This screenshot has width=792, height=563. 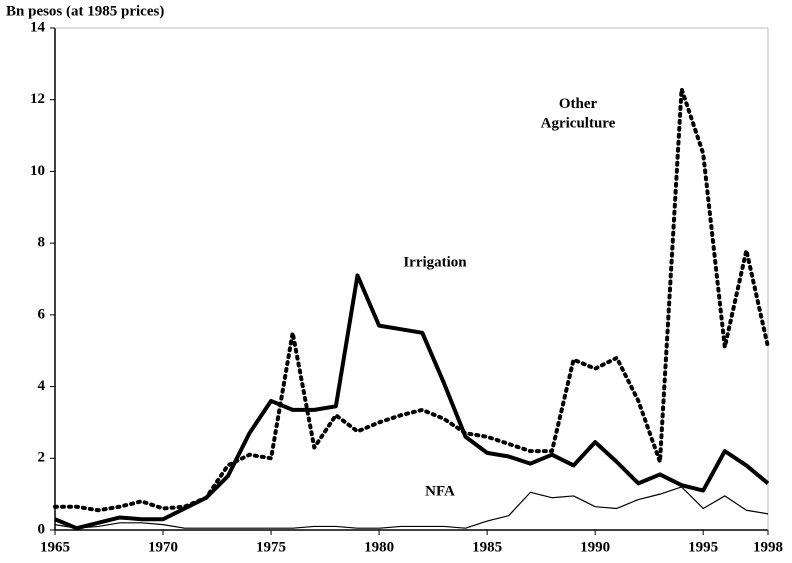 What do you see at coordinates (768, 547) in the screenshot?
I see `x-tick-label: 1998` at bounding box center [768, 547].